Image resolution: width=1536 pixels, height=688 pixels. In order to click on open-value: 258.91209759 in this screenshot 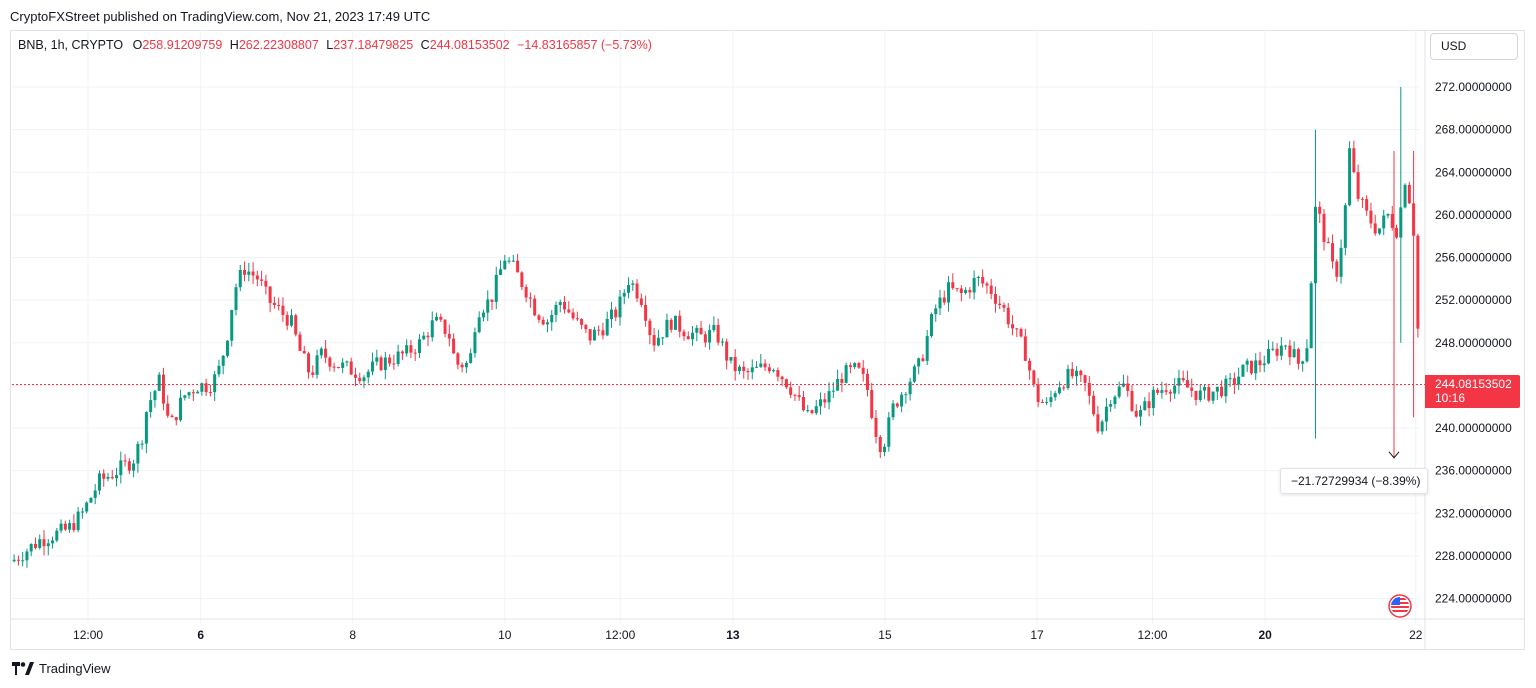, I will do `click(182, 45)`.